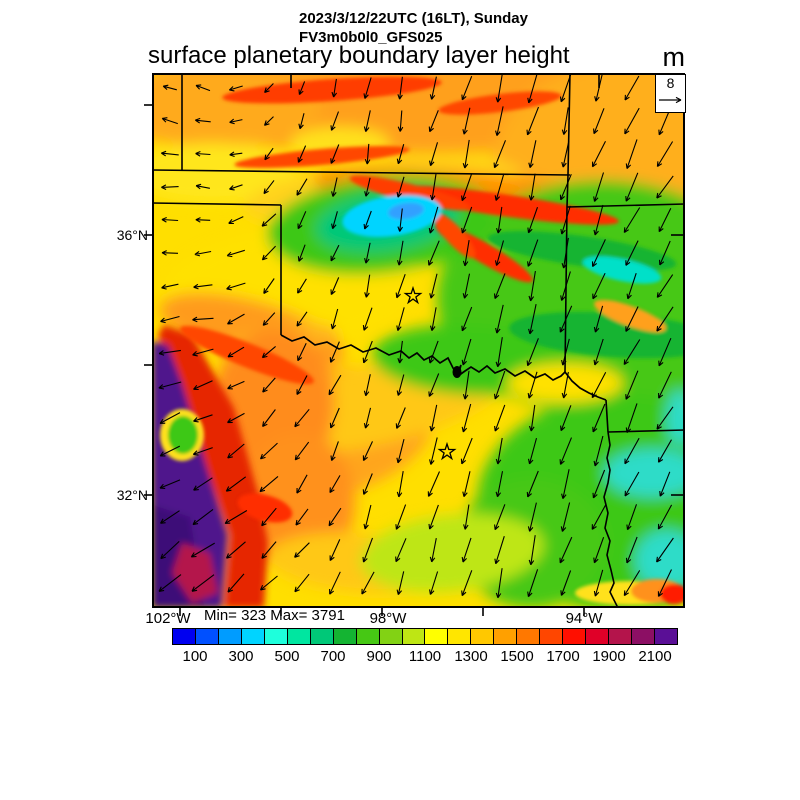  What do you see at coordinates (195, 656) in the screenshot?
I see `colorbar-tick-label: 100` at bounding box center [195, 656].